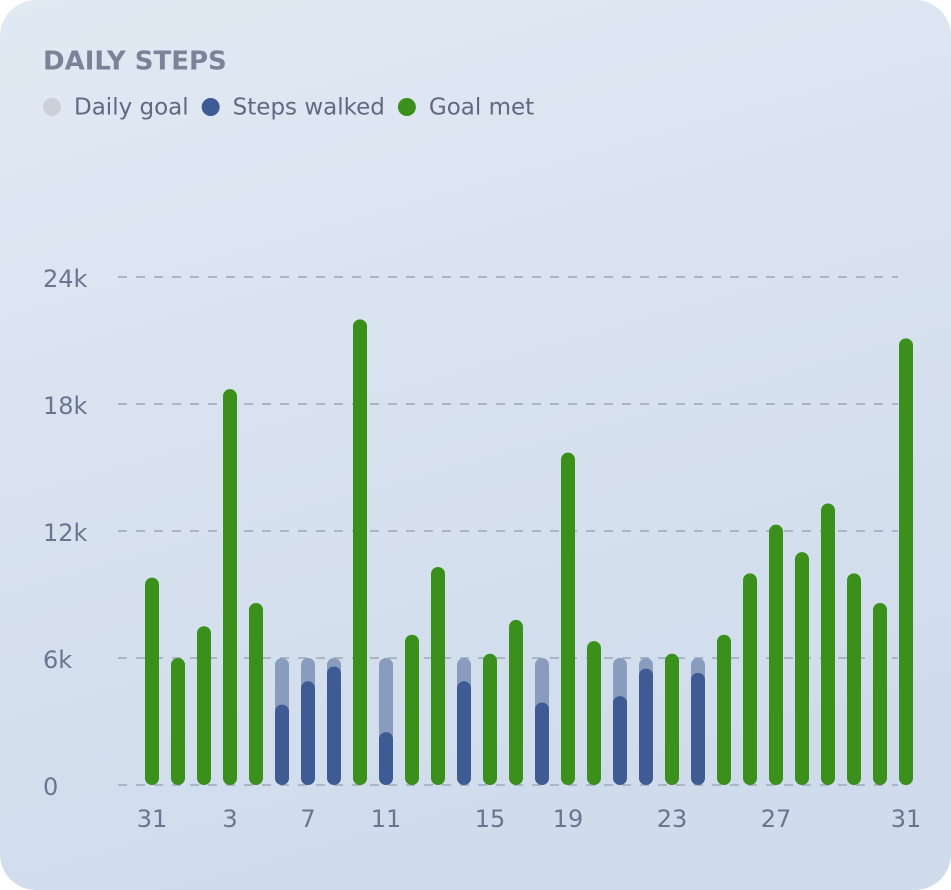 The width and height of the screenshot is (951, 890). What do you see at coordinates (57, 660) in the screenshot?
I see `y-tick-label: 6k` at bounding box center [57, 660].